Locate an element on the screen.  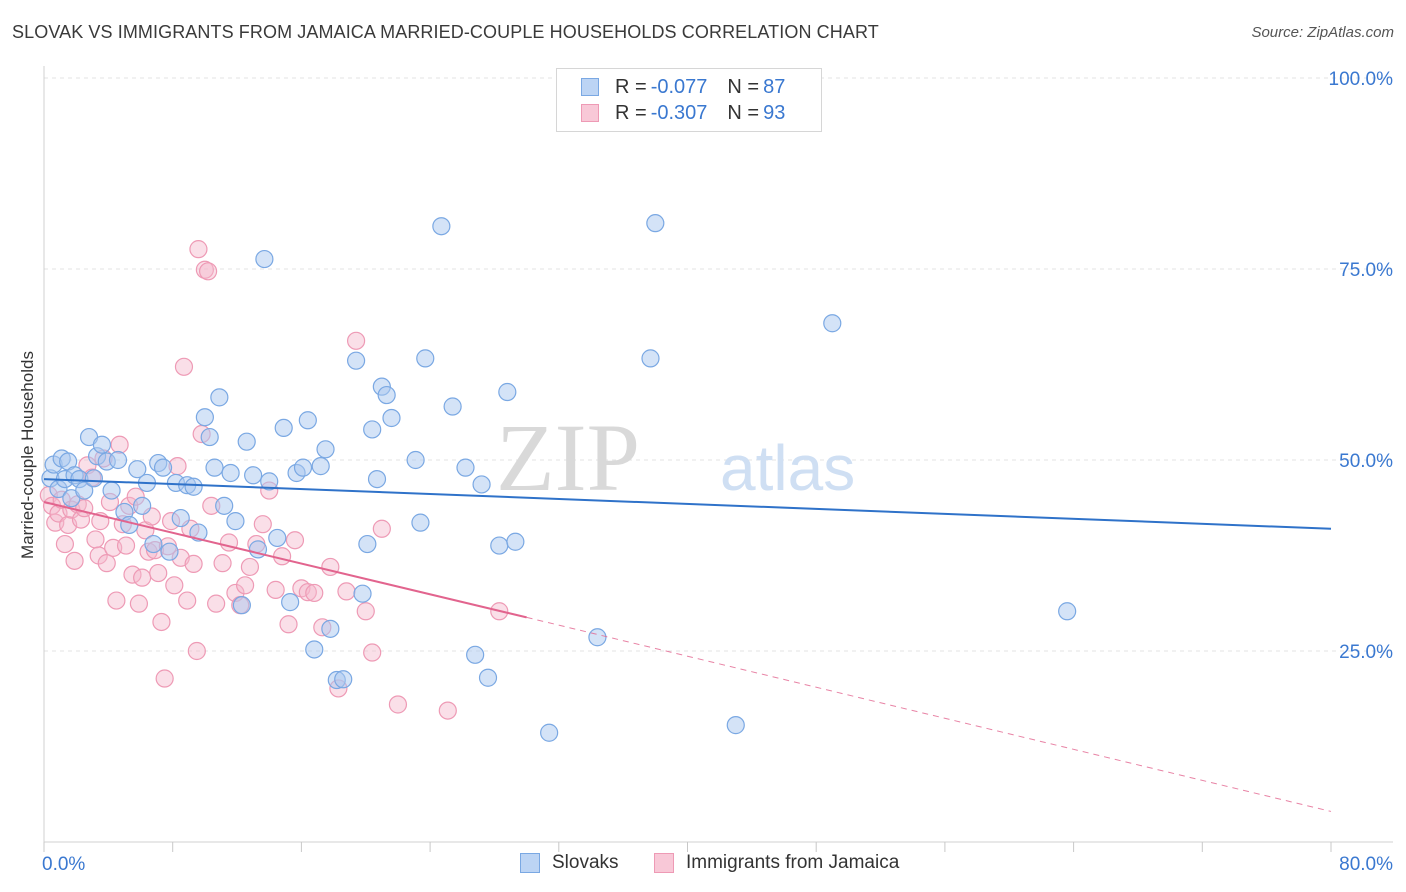
legend-item-slovaks: Slovaks is located at coordinates (569, 863).